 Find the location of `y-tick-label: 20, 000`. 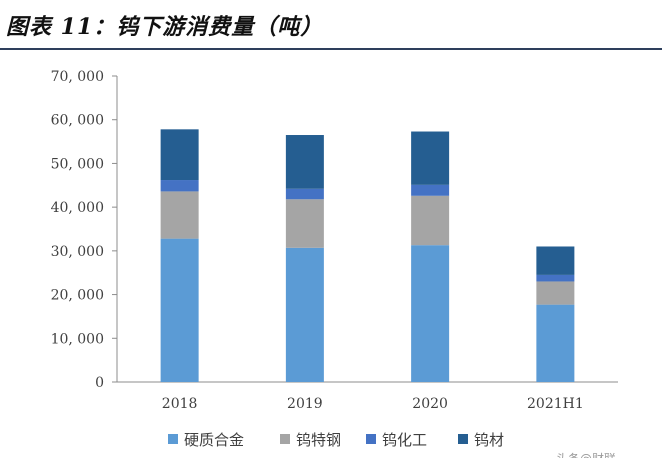

y-tick-label: 20, 000 is located at coordinates (77, 296).